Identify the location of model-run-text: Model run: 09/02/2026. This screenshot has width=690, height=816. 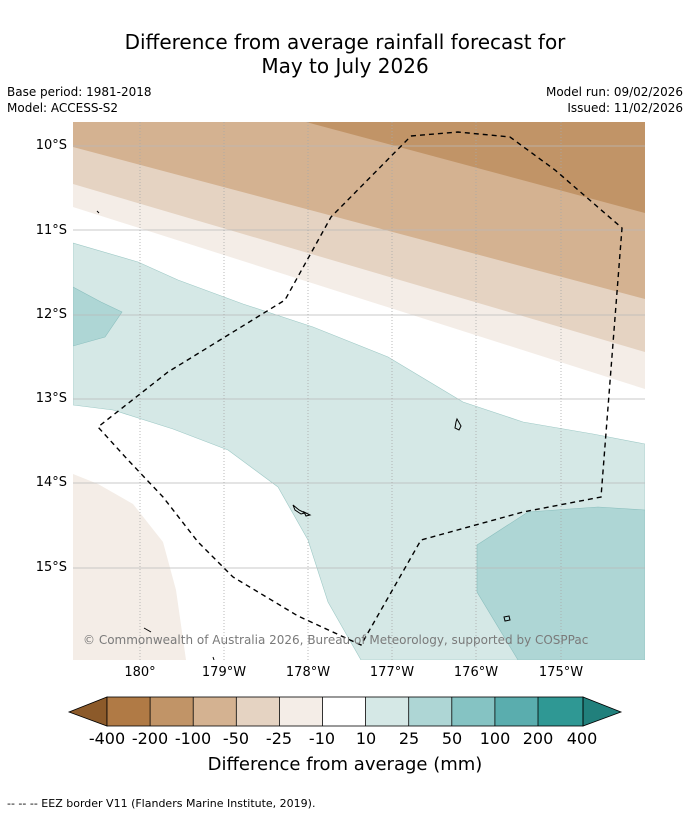
(614, 92).